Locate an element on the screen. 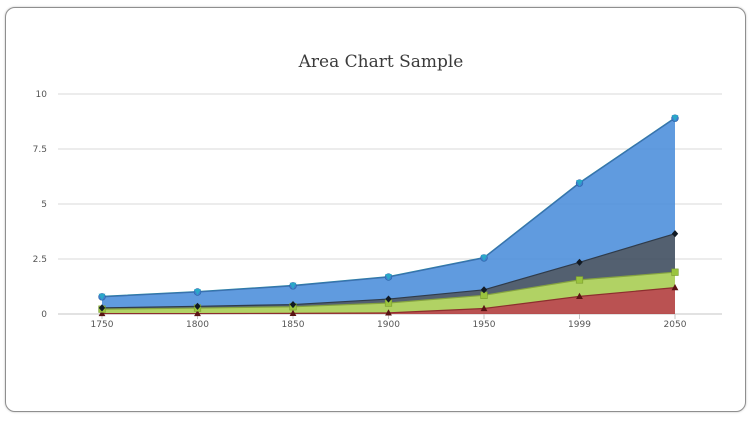 This screenshot has height=425, width=750. x-tick-label: 1900 is located at coordinates (388, 325).